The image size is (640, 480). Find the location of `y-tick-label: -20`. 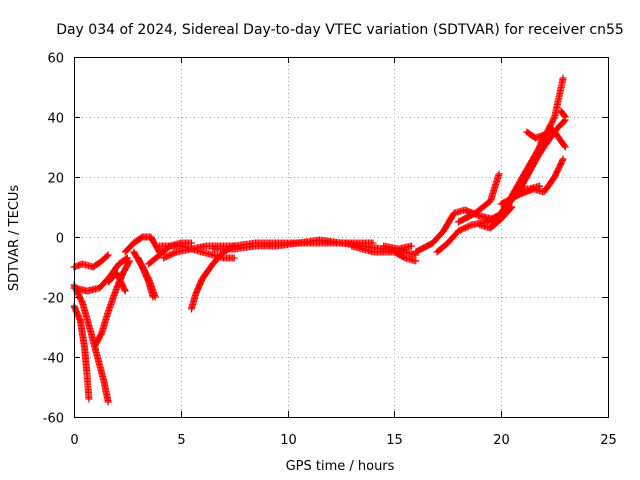

y-tick-label: -20 is located at coordinates (53, 299).